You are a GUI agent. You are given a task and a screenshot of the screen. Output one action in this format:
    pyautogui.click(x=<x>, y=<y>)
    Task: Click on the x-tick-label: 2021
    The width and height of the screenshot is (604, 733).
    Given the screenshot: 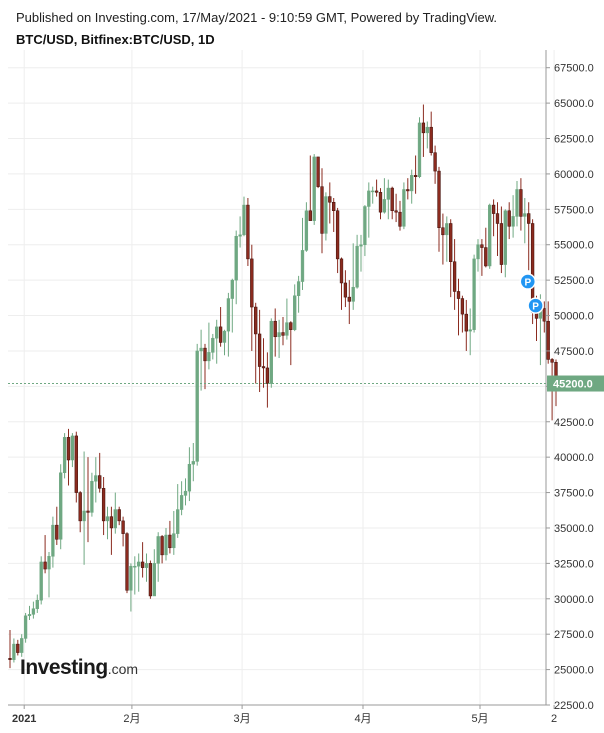 What is the action you would take?
    pyautogui.click(x=24, y=719)
    